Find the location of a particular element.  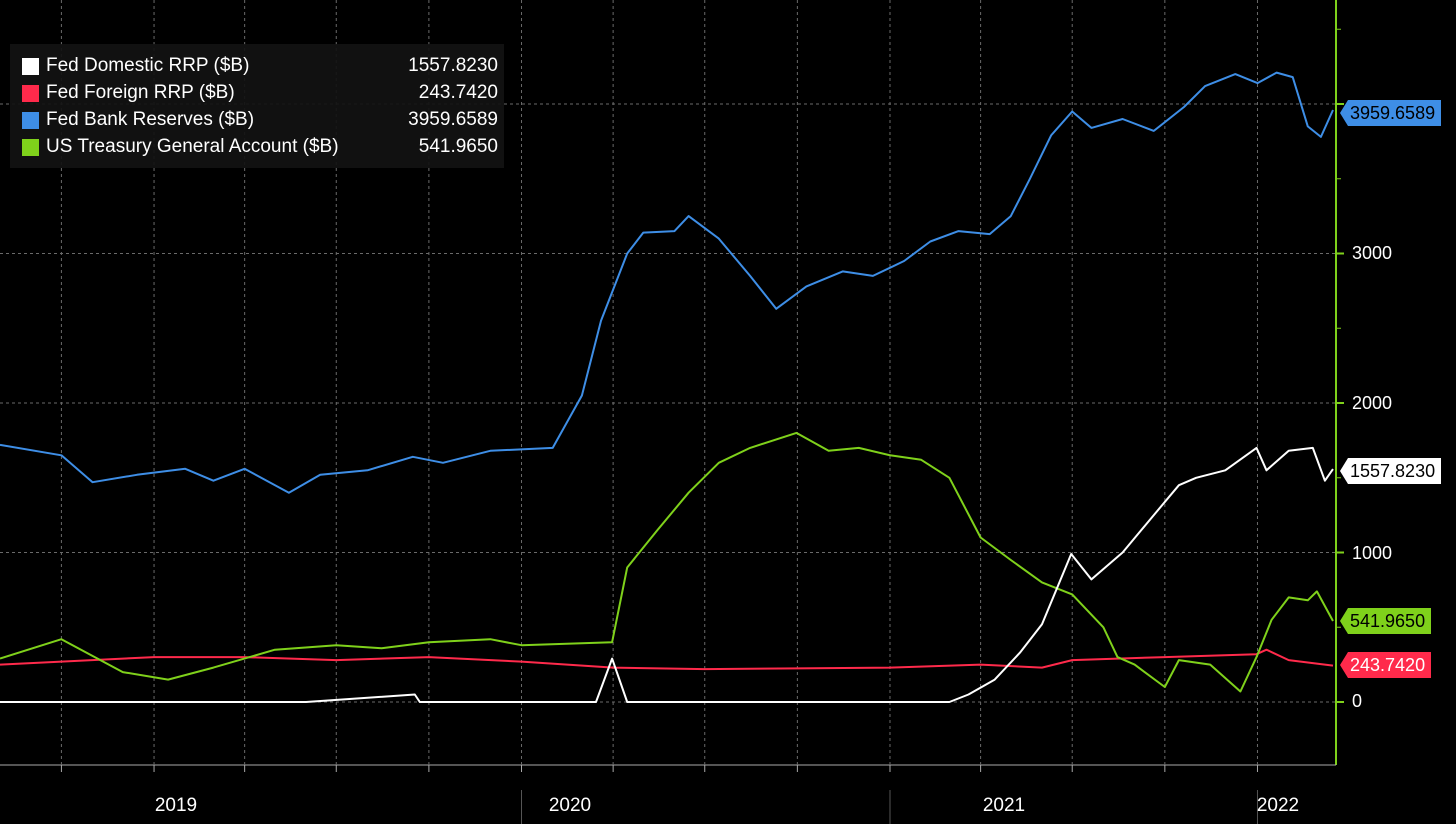

y-tick-label: 2000 is located at coordinates (1372, 403).